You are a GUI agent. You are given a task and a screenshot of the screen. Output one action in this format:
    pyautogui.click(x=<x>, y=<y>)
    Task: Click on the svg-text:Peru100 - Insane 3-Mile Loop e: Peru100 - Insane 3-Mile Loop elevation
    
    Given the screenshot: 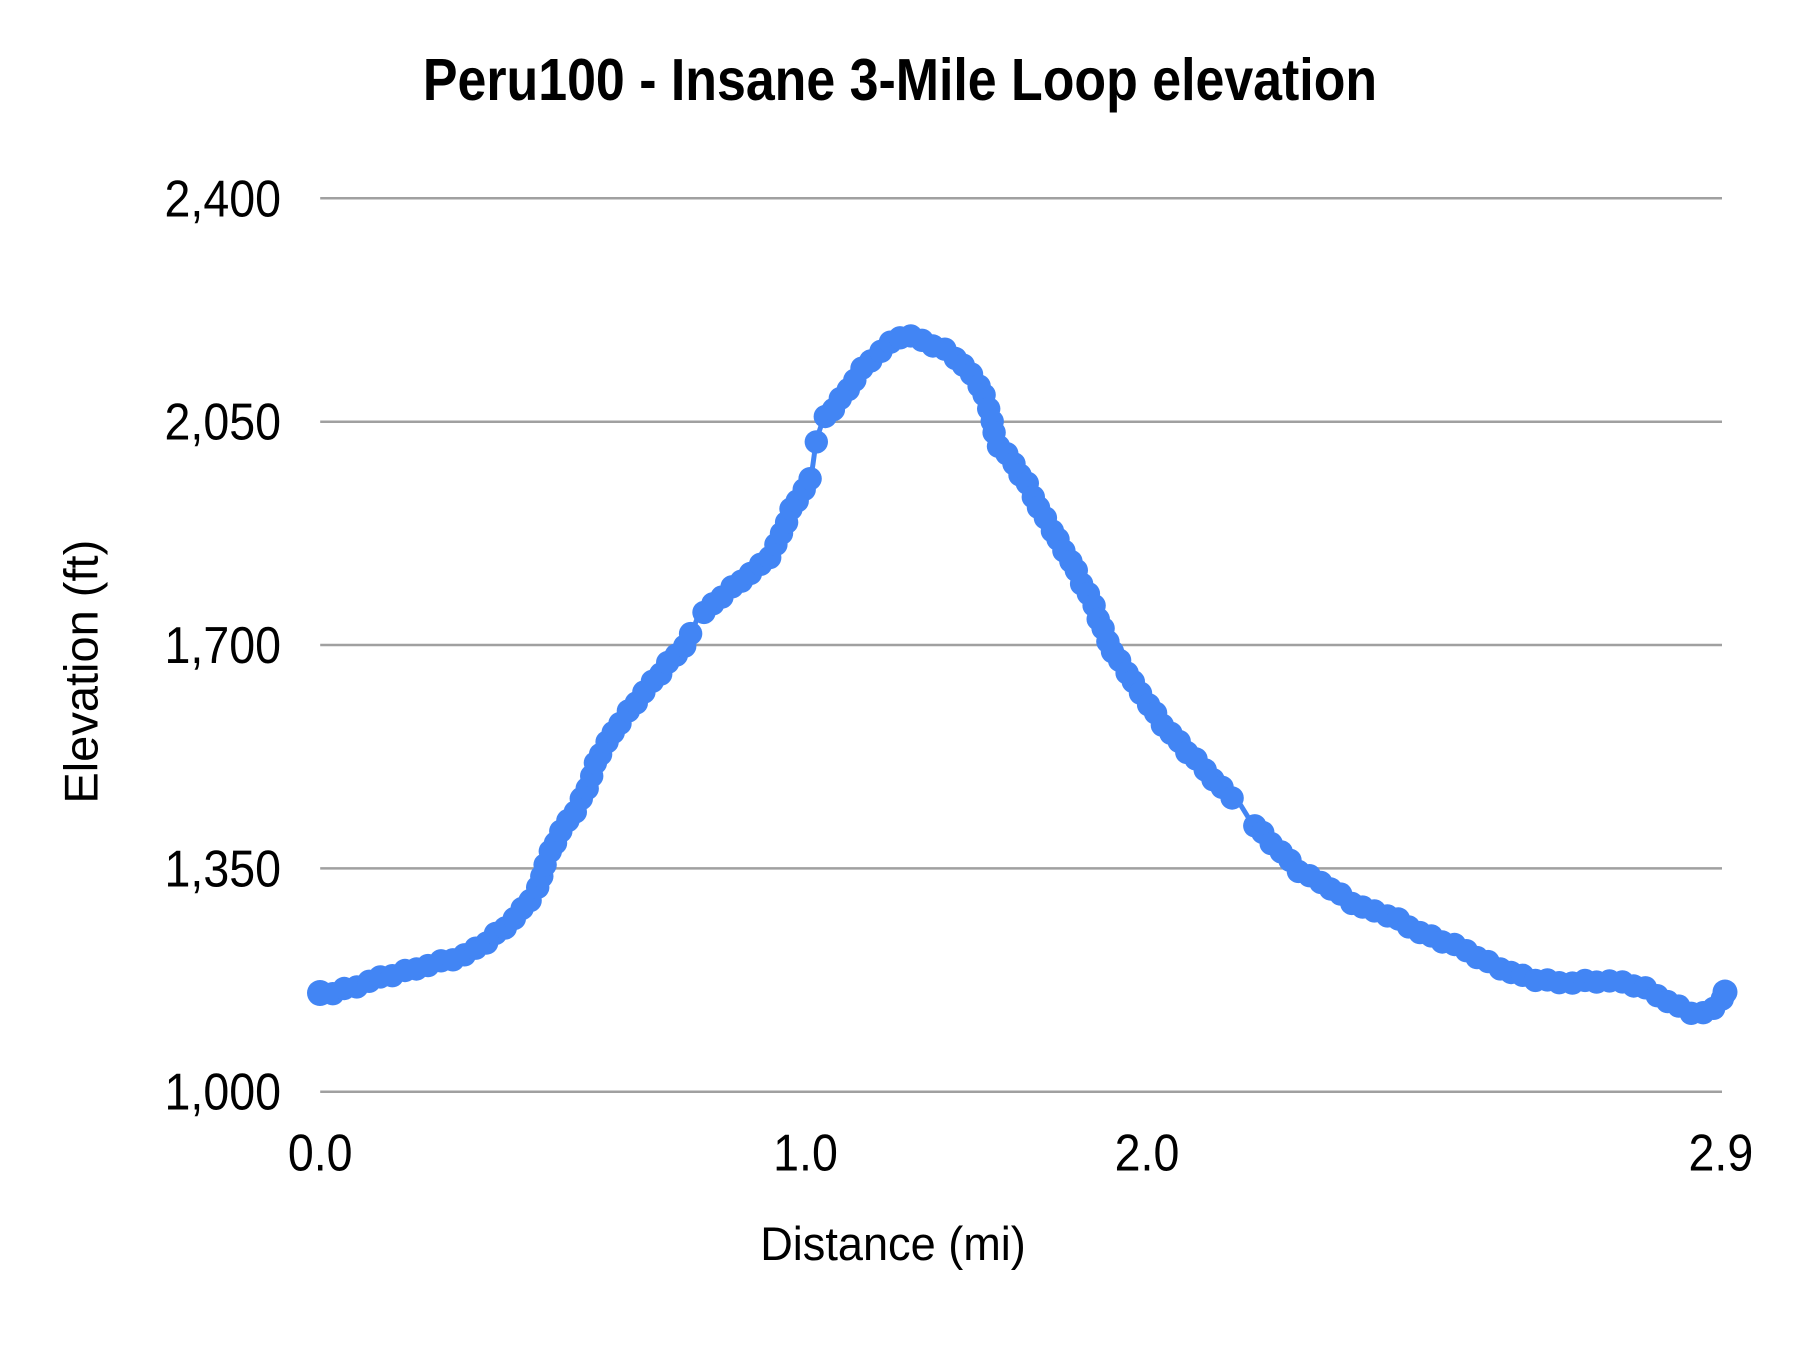 What is the action you would take?
    pyautogui.click(x=900, y=79)
    